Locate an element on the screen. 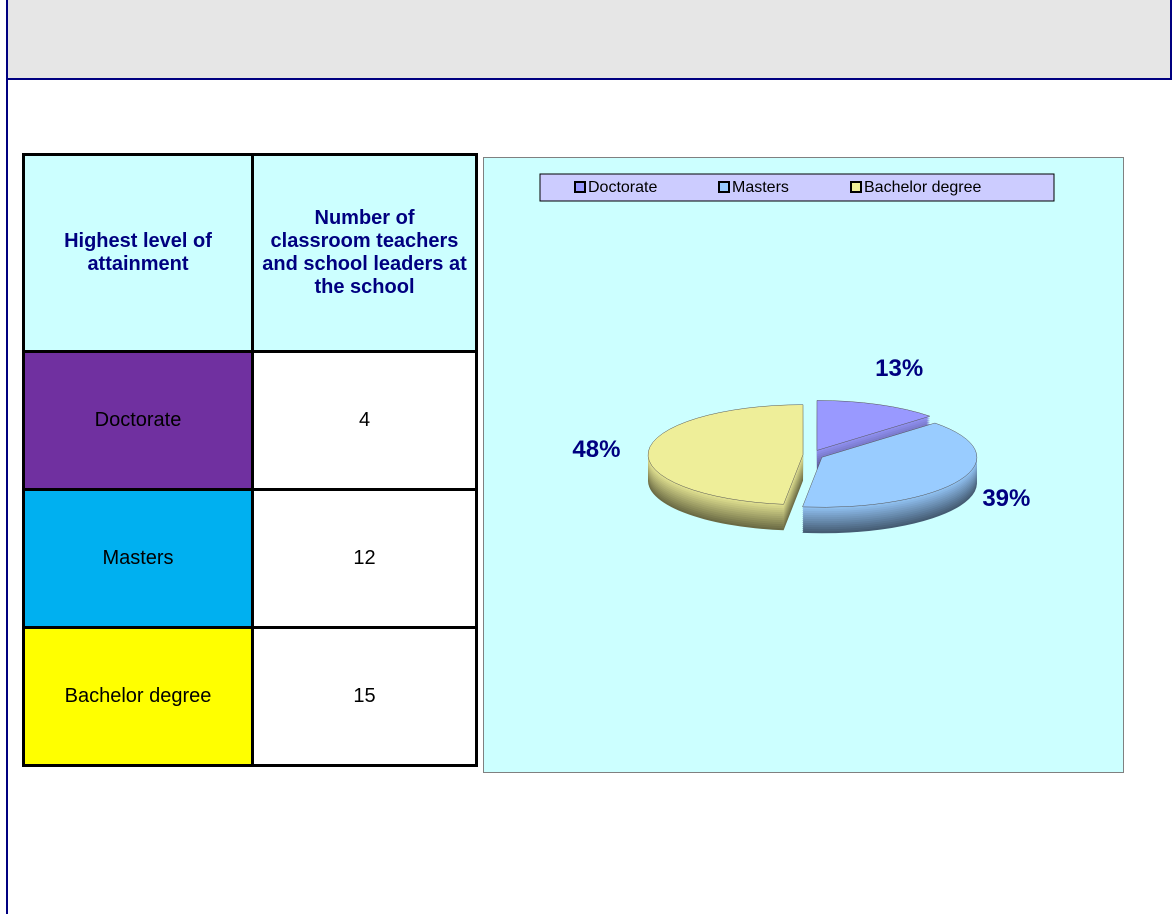  count-cell: 12 is located at coordinates (364, 558).